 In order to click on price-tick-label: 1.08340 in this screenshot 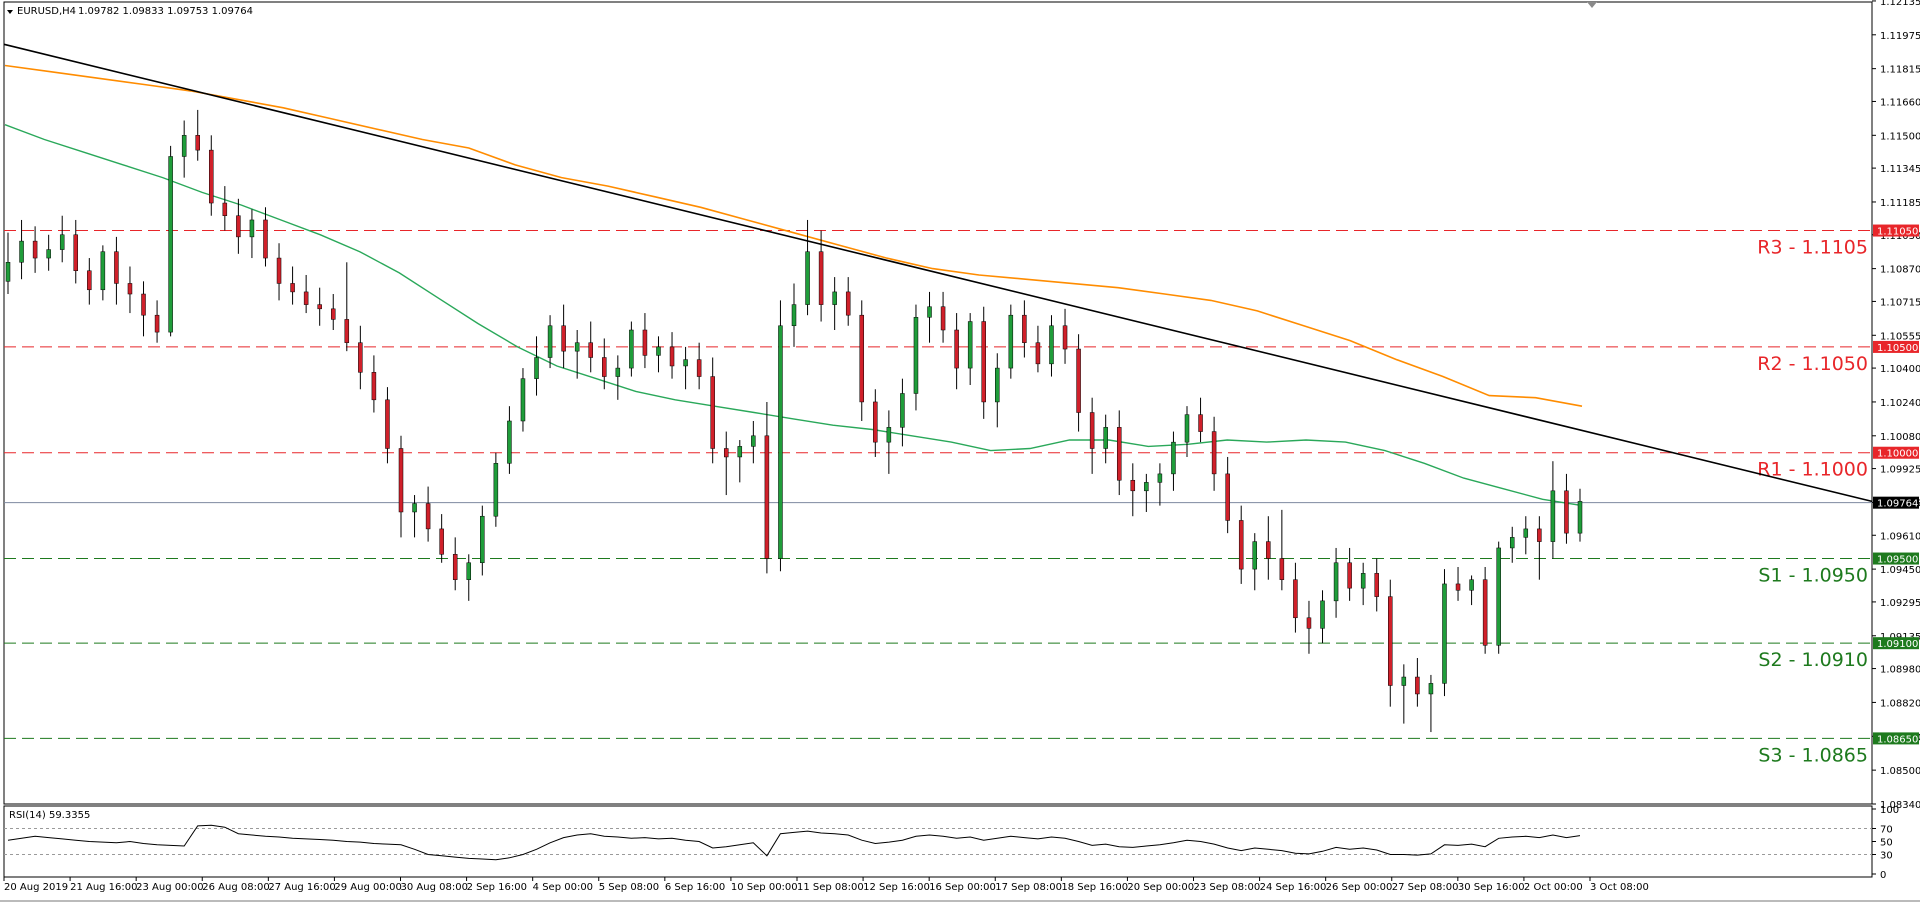, I will do `click(1900, 805)`.